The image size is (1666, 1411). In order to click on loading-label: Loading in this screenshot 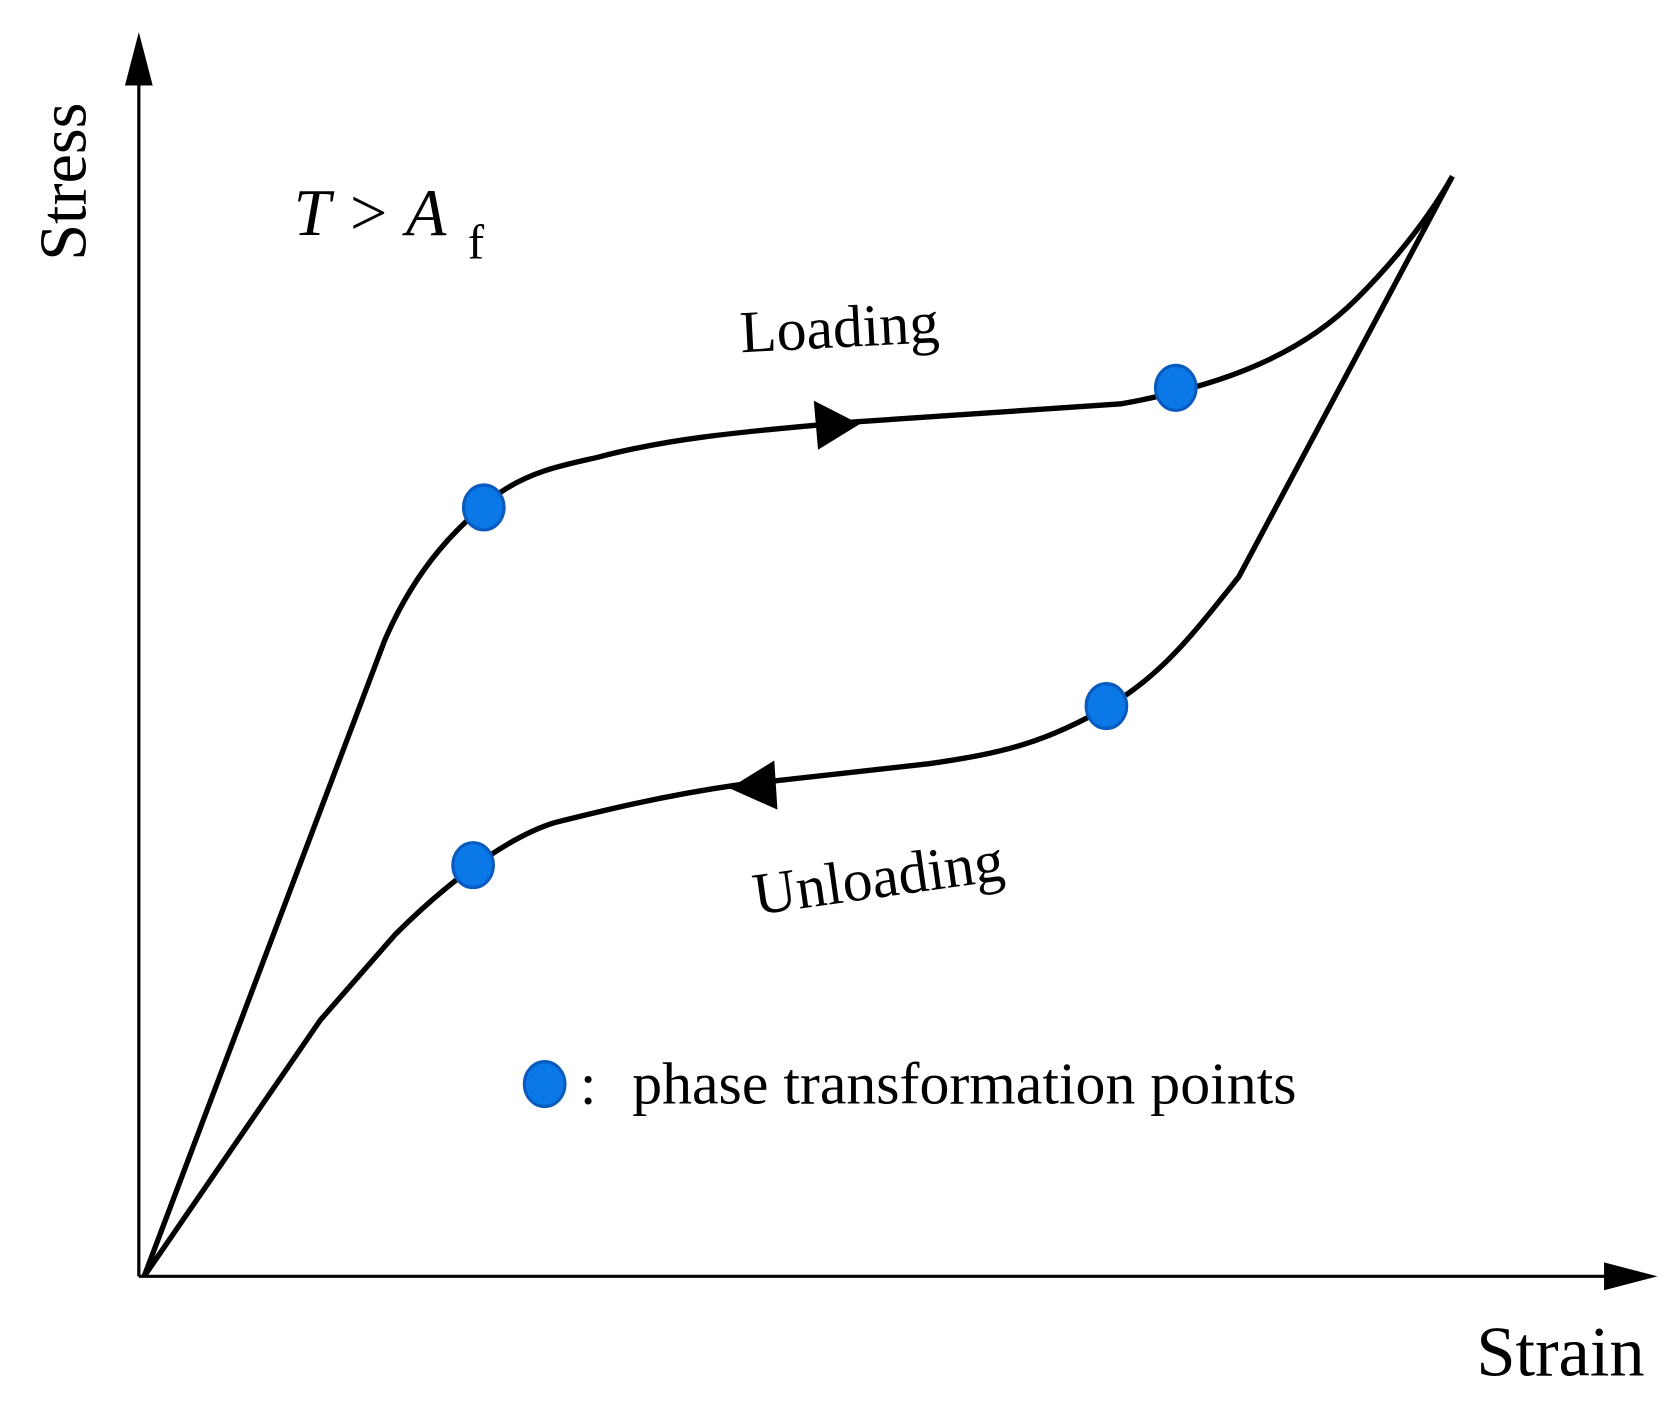, I will do `click(839, 327)`.